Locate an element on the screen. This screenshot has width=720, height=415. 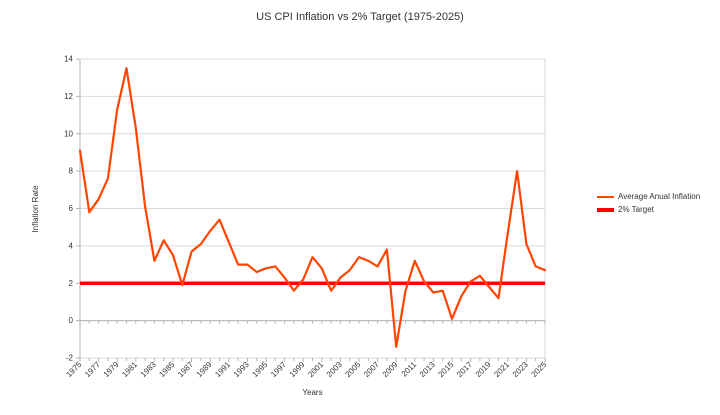
x-tick-label: 2025 is located at coordinates (538, 369).